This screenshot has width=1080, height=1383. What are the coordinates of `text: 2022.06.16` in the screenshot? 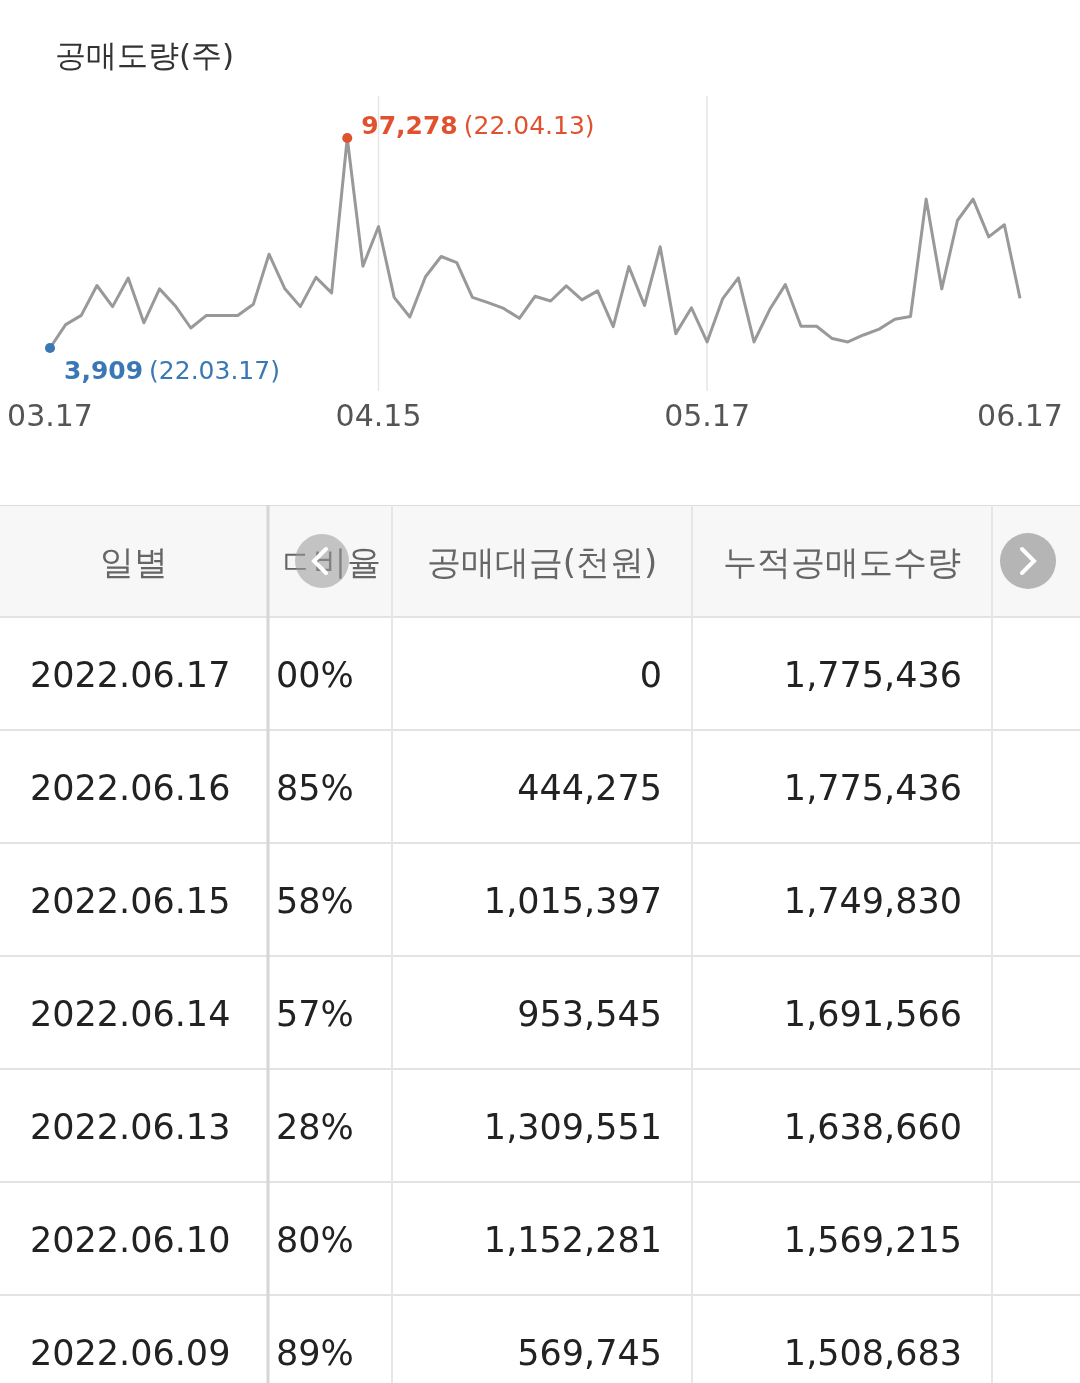 It's located at (130, 787).